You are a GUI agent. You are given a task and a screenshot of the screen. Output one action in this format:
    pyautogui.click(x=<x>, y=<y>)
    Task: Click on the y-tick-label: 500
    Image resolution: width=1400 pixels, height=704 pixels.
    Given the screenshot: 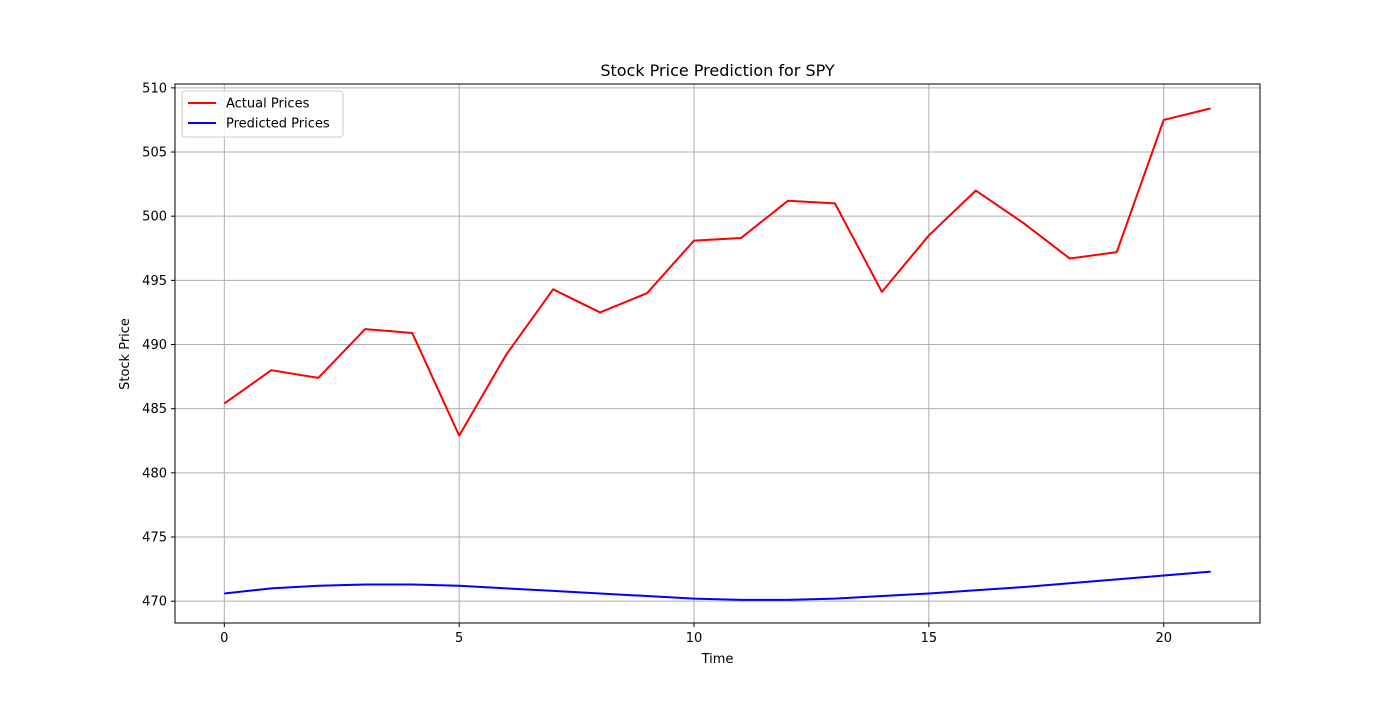 What is the action you would take?
    pyautogui.click(x=154, y=217)
    